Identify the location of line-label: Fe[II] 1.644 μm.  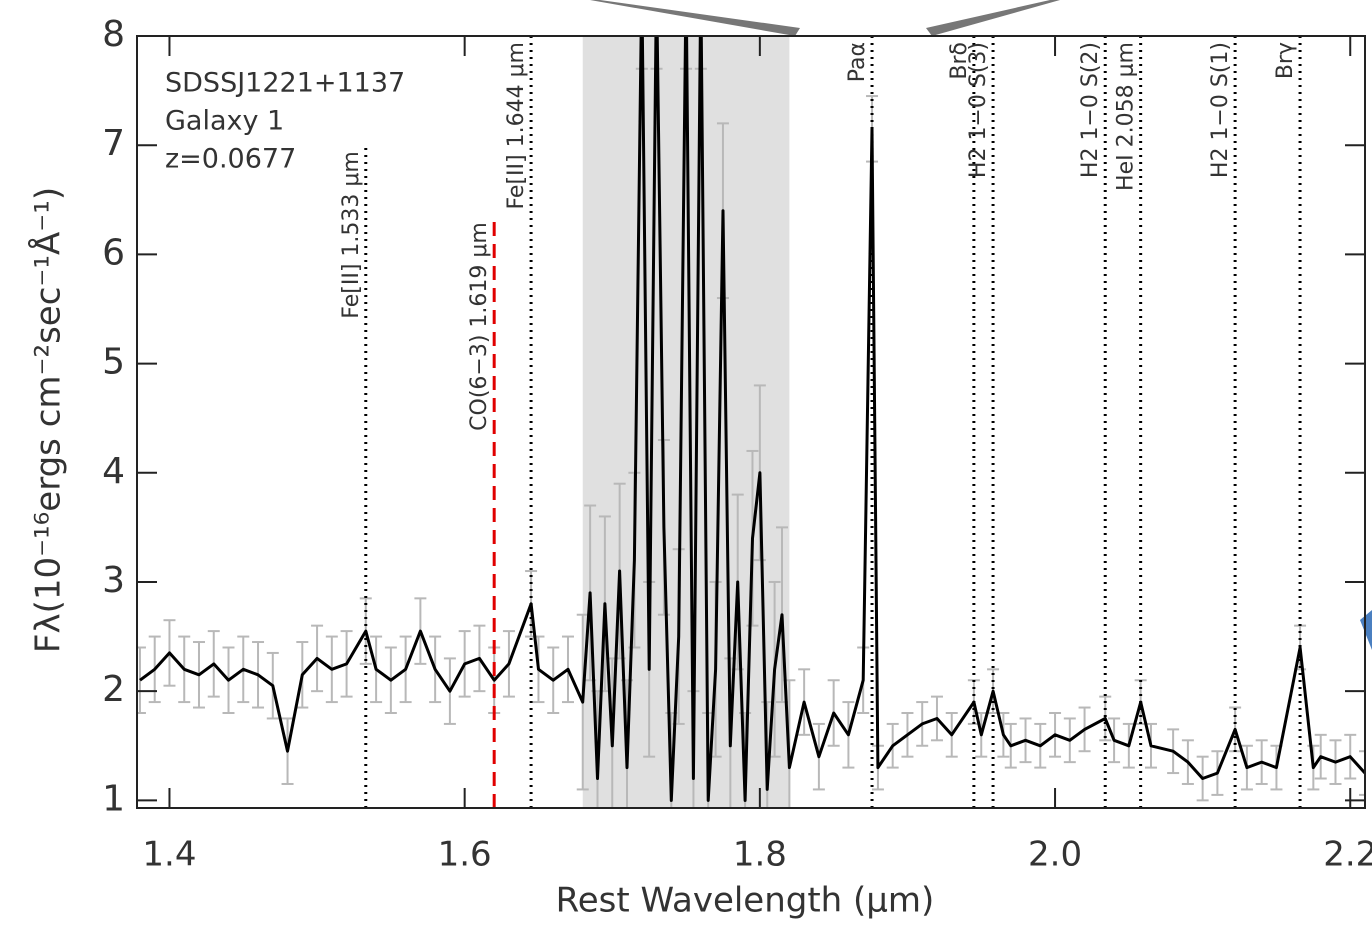
(516, 126).